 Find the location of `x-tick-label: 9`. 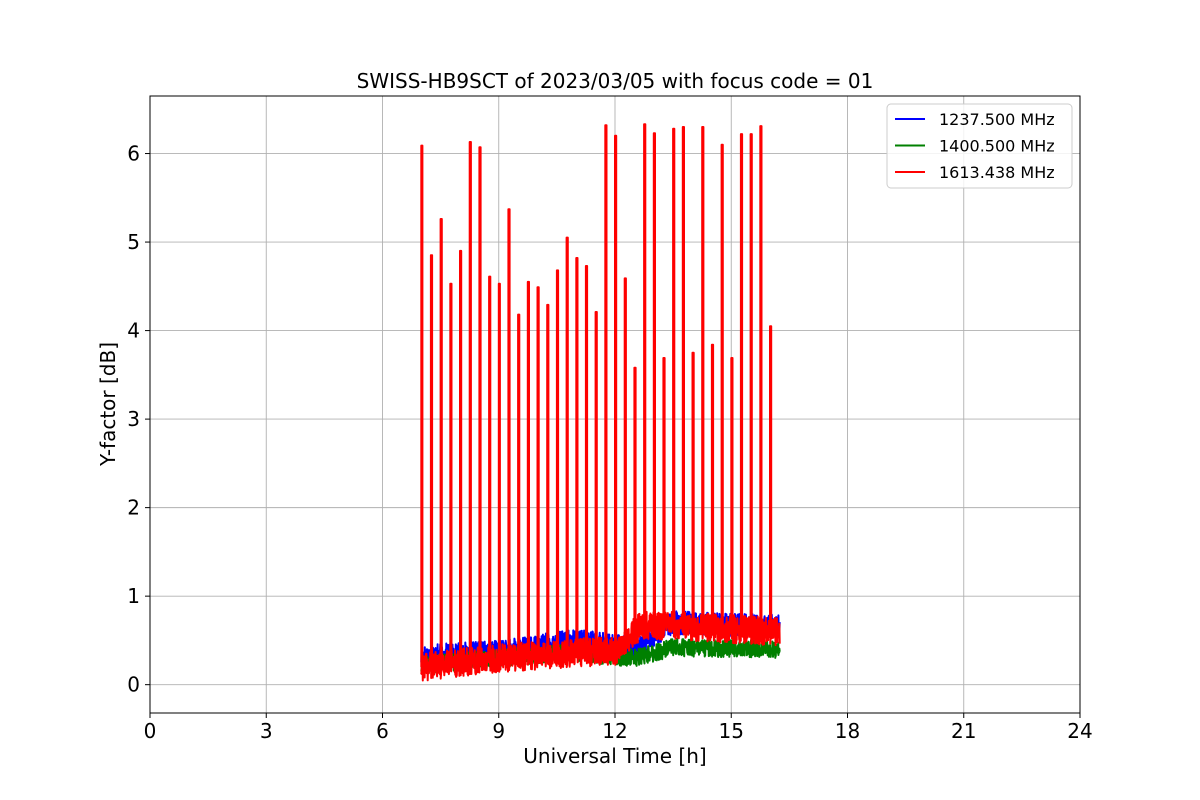

x-tick-label: 9 is located at coordinates (498, 731).